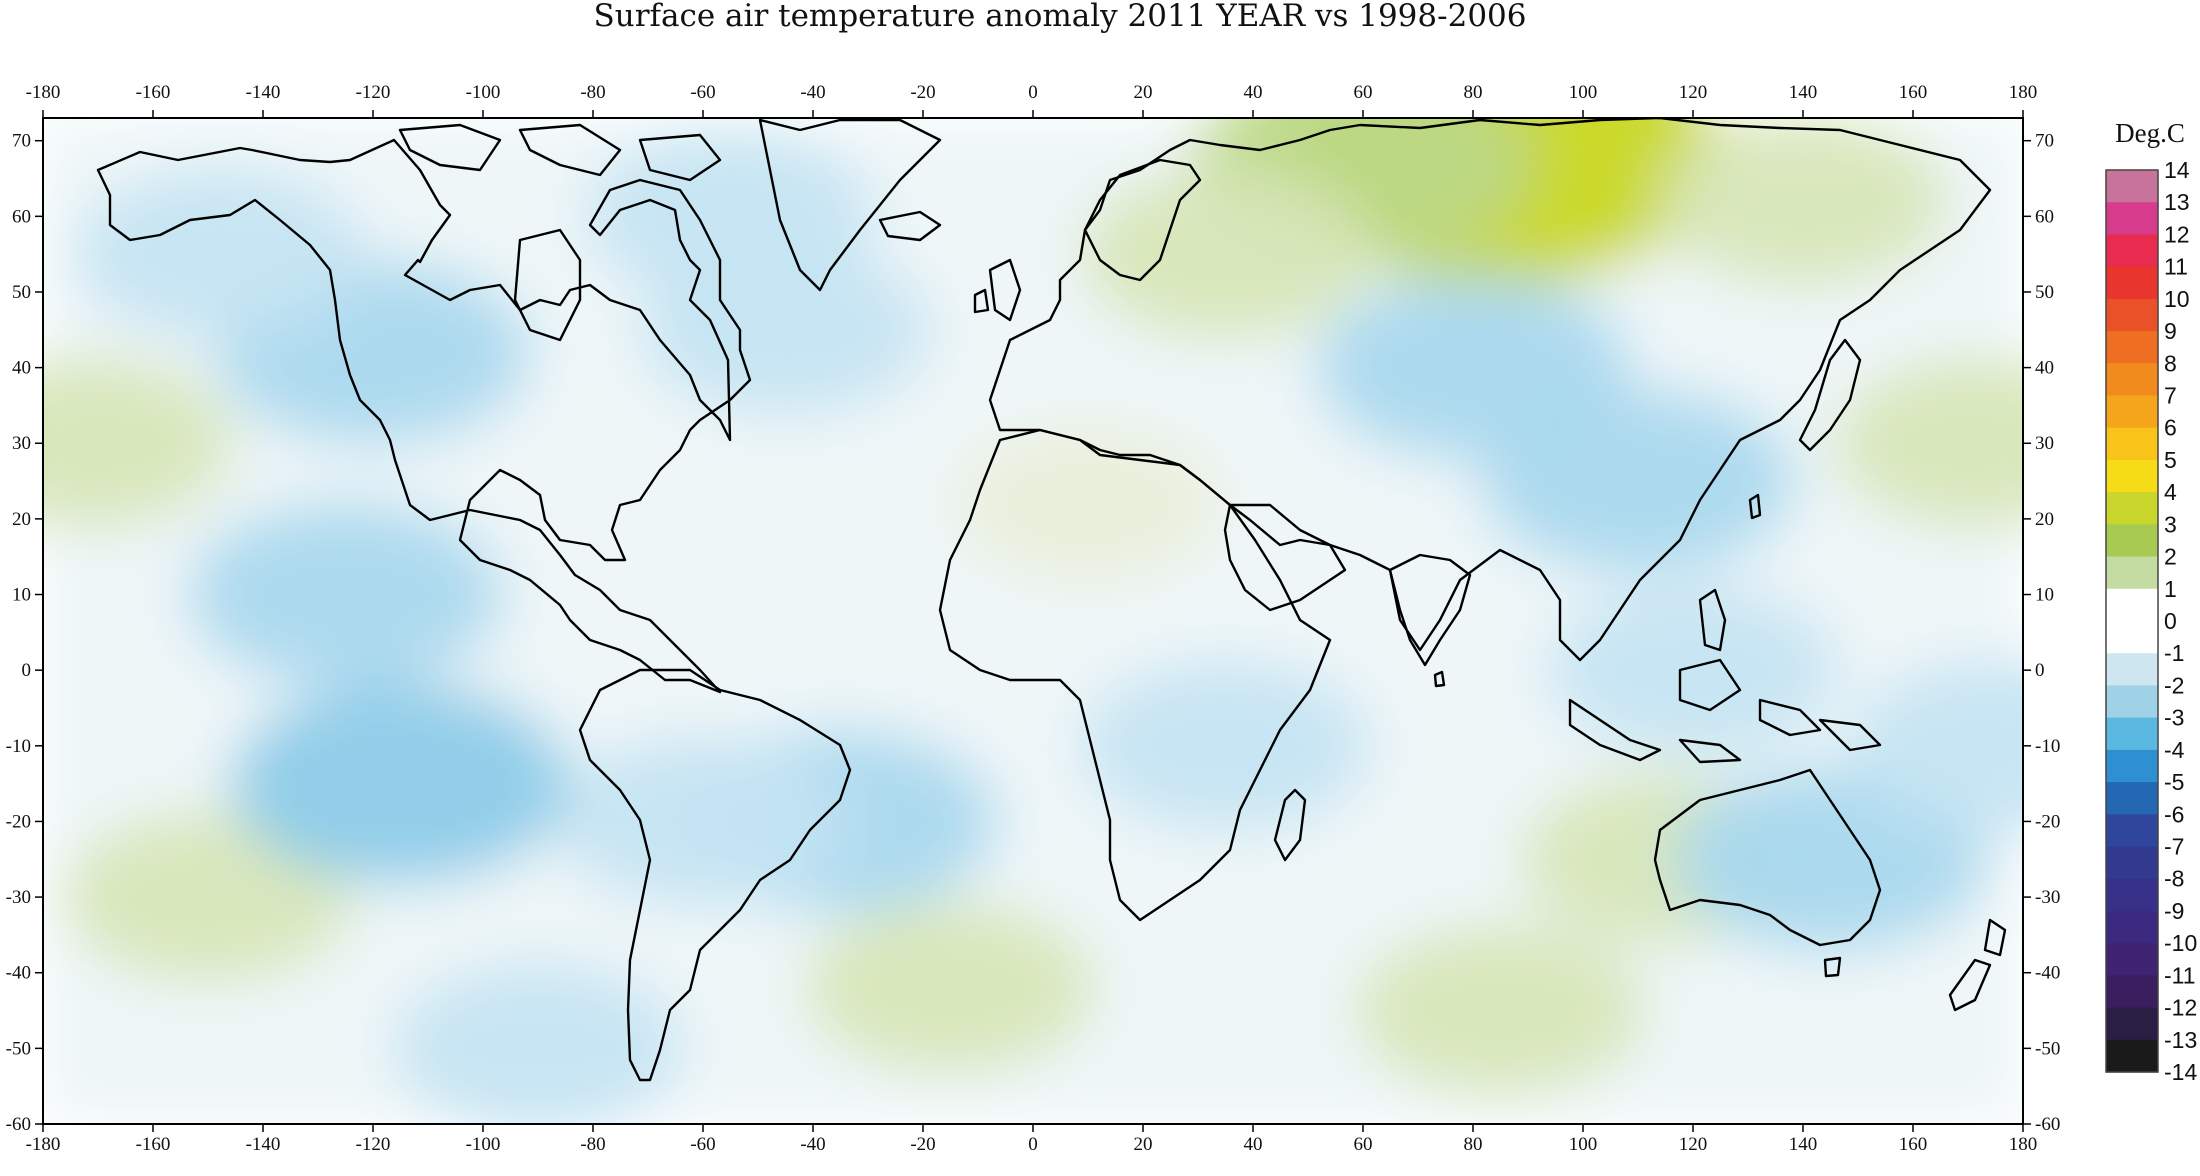 Image resolution: width=2200 pixels, height=1176 pixels. What do you see at coordinates (2180, 1072) in the screenshot?
I see `colorbar-label: -14` at bounding box center [2180, 1072].